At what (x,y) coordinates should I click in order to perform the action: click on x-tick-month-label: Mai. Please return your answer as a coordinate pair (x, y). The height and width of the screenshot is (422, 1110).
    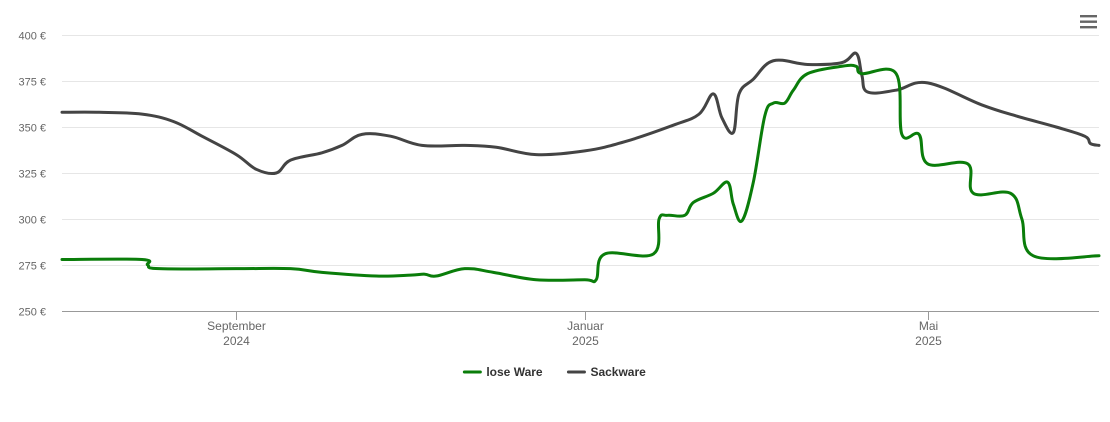
    Looking at the image, I should click on (928, 326).